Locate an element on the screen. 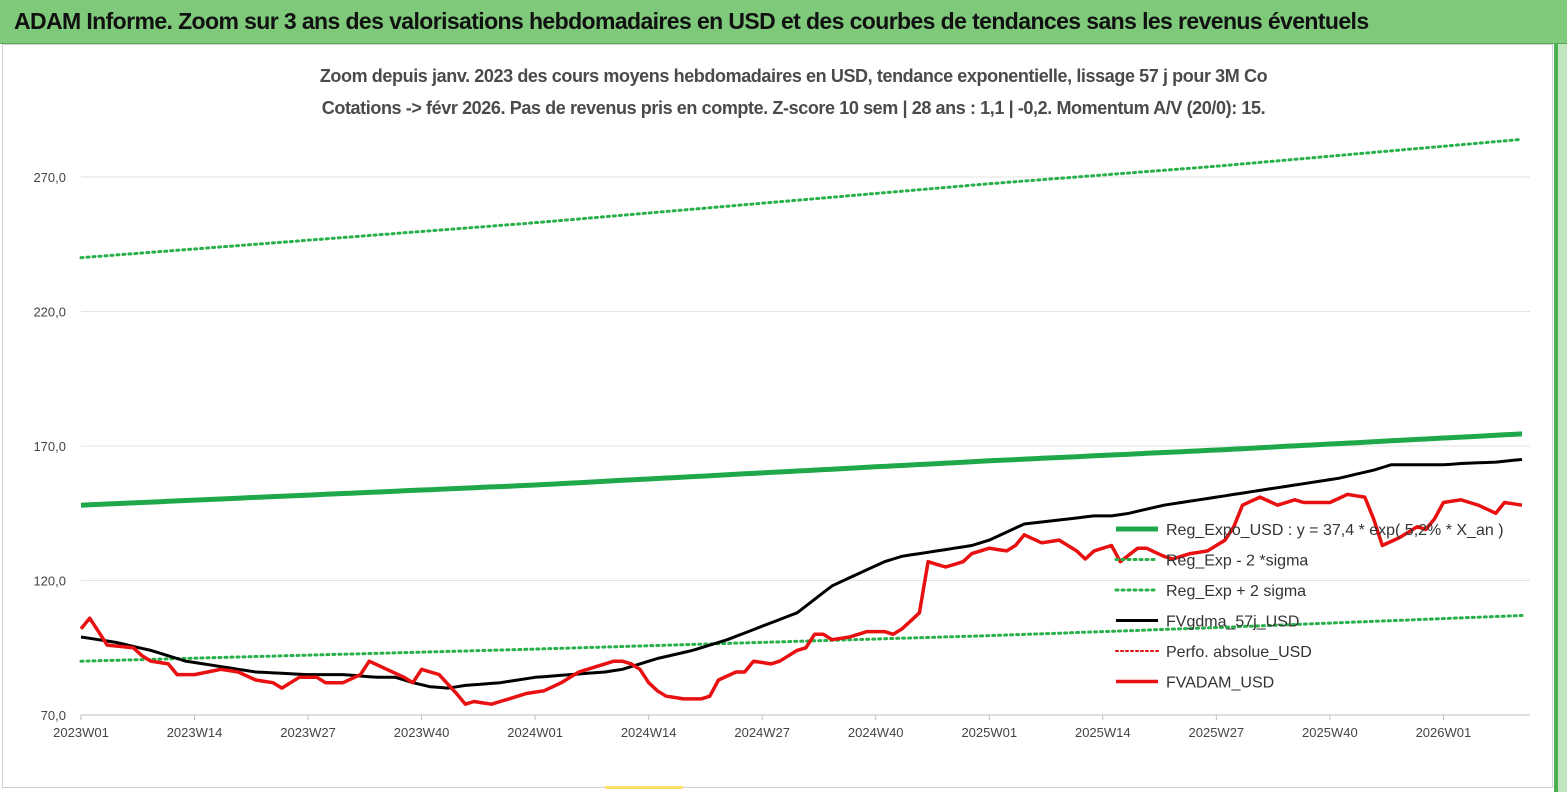  legend-label-sigma_minus: Reg_Exp - 2 *sigma is located at coordinates (1237, 561).